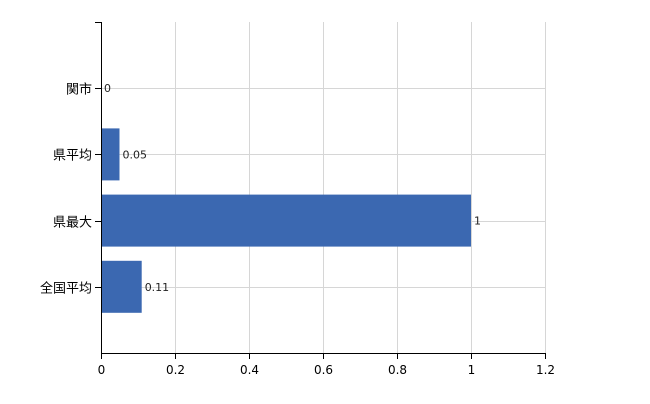 The width and height of the screenshot is (650, 404). I want to click on value-label: 1, so click(477, 221).